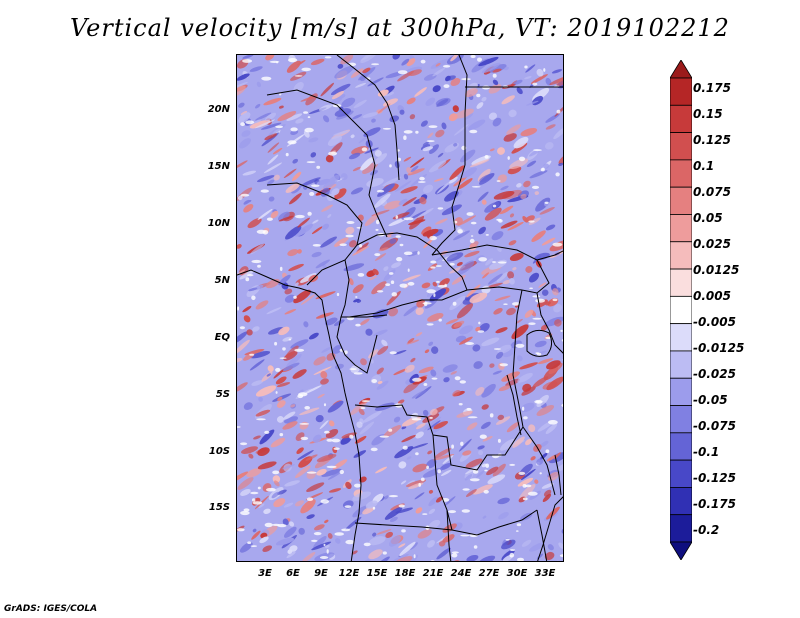 The image size is (800, 618). What do you see at coordinates (435, 302) in the screenshot?
I see `border-drc-north` at bounding box center [435, 302].